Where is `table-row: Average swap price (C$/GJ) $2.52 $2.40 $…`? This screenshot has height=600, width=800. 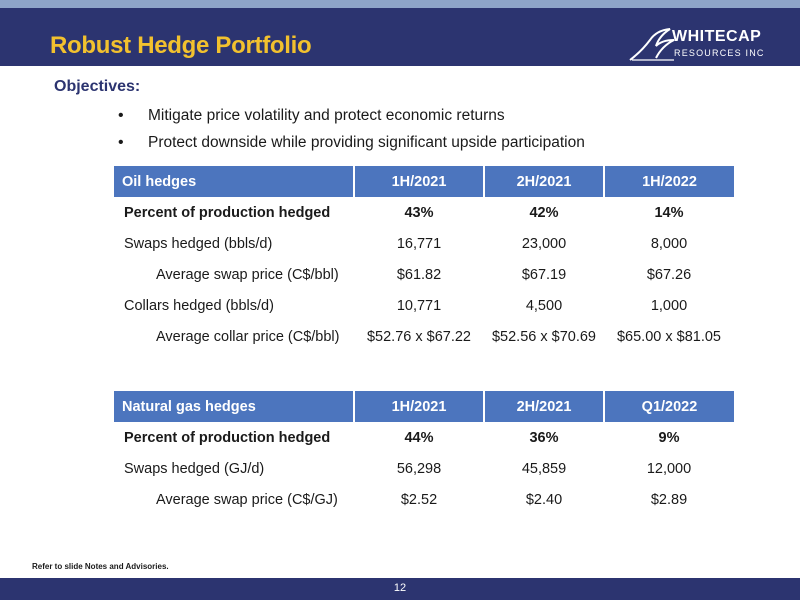 table-row: Average swap price (C$/GJ) $2.52 $2.40 $… is located at coordinates (424, 499).